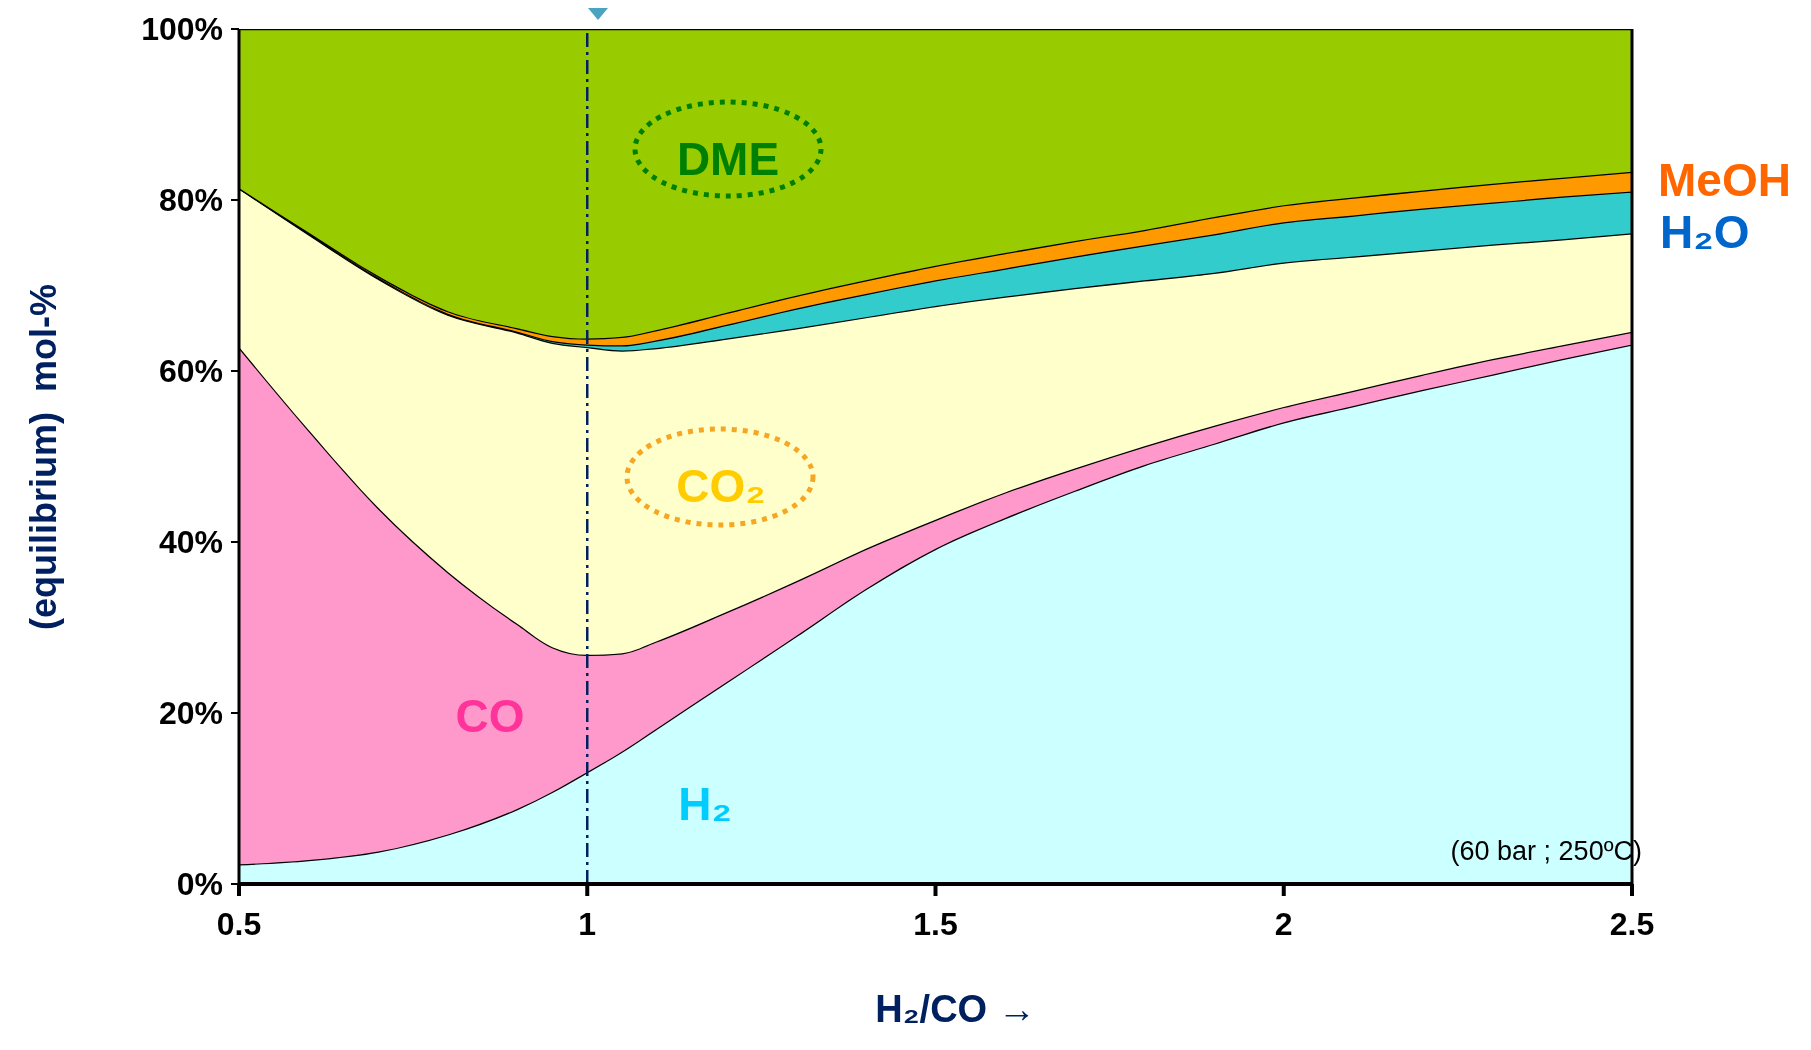 The image size is (1811, 1050). Describe the element at coordinates (190, 200) in the screenshot. I see `y-tick-label: 80%` at that location.